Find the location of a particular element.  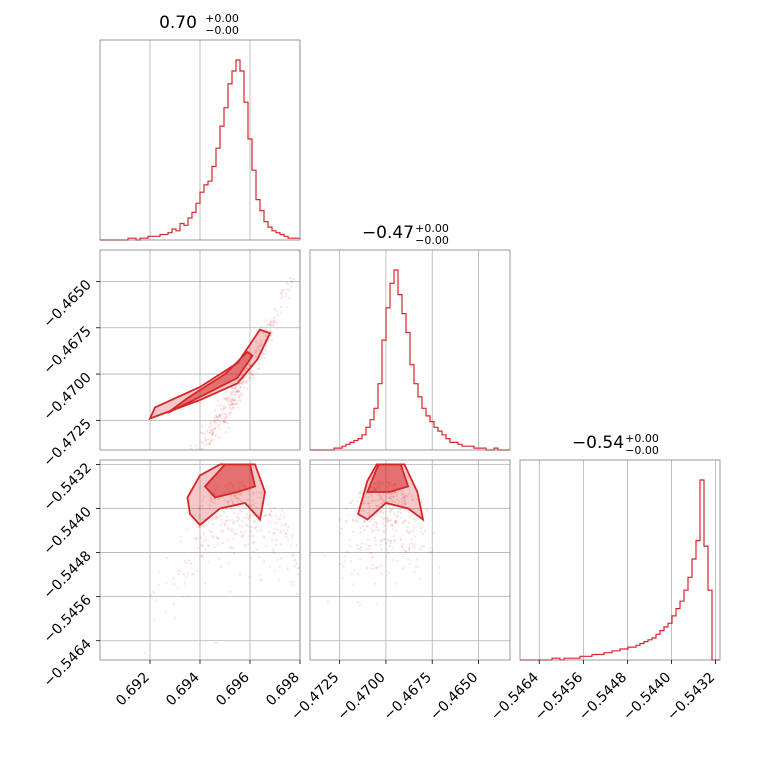

panel-bg is located at coordinates (620, 560).